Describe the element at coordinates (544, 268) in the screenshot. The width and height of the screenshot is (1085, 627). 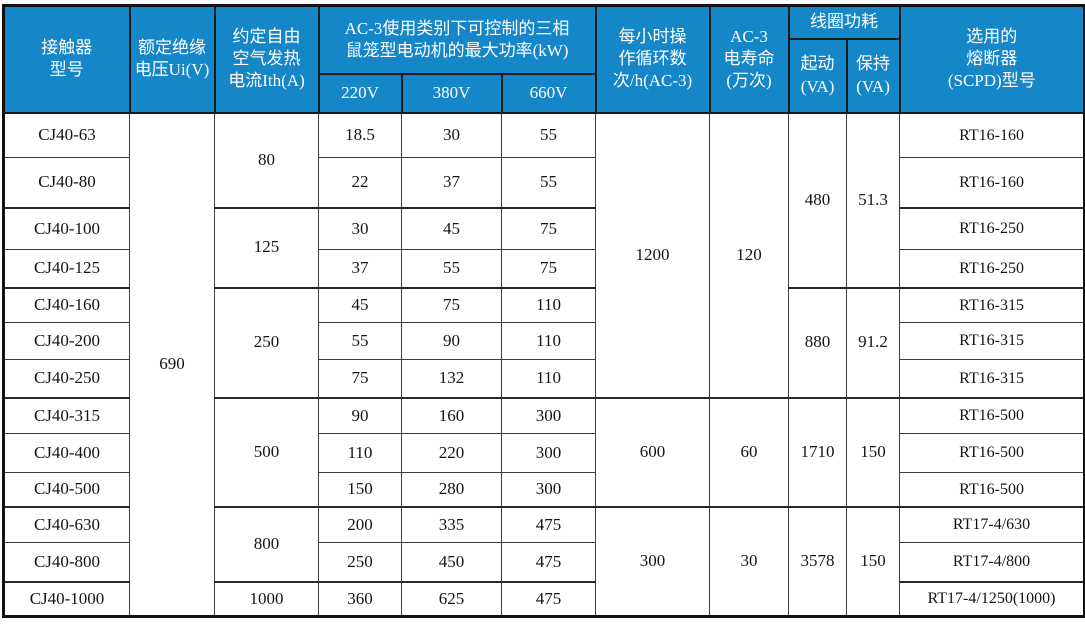
I see `table-row: CJ40-125 37 55 75 RT16-250` at that location.